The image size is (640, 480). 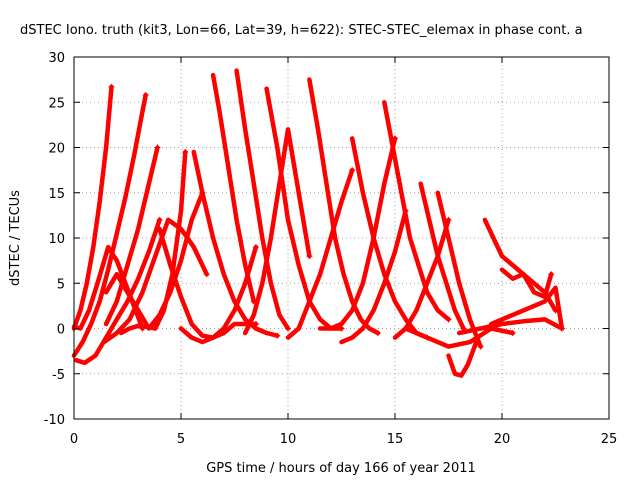 I want to click on y-tick-label: 10, so click(x=56, y=239).